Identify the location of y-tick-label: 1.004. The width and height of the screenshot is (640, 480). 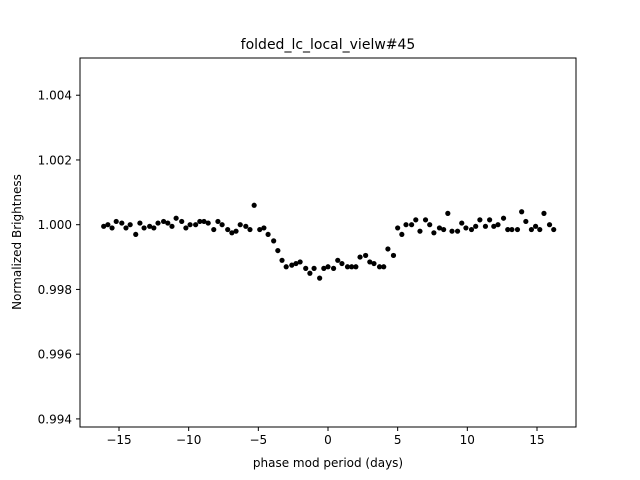
(55, 96).